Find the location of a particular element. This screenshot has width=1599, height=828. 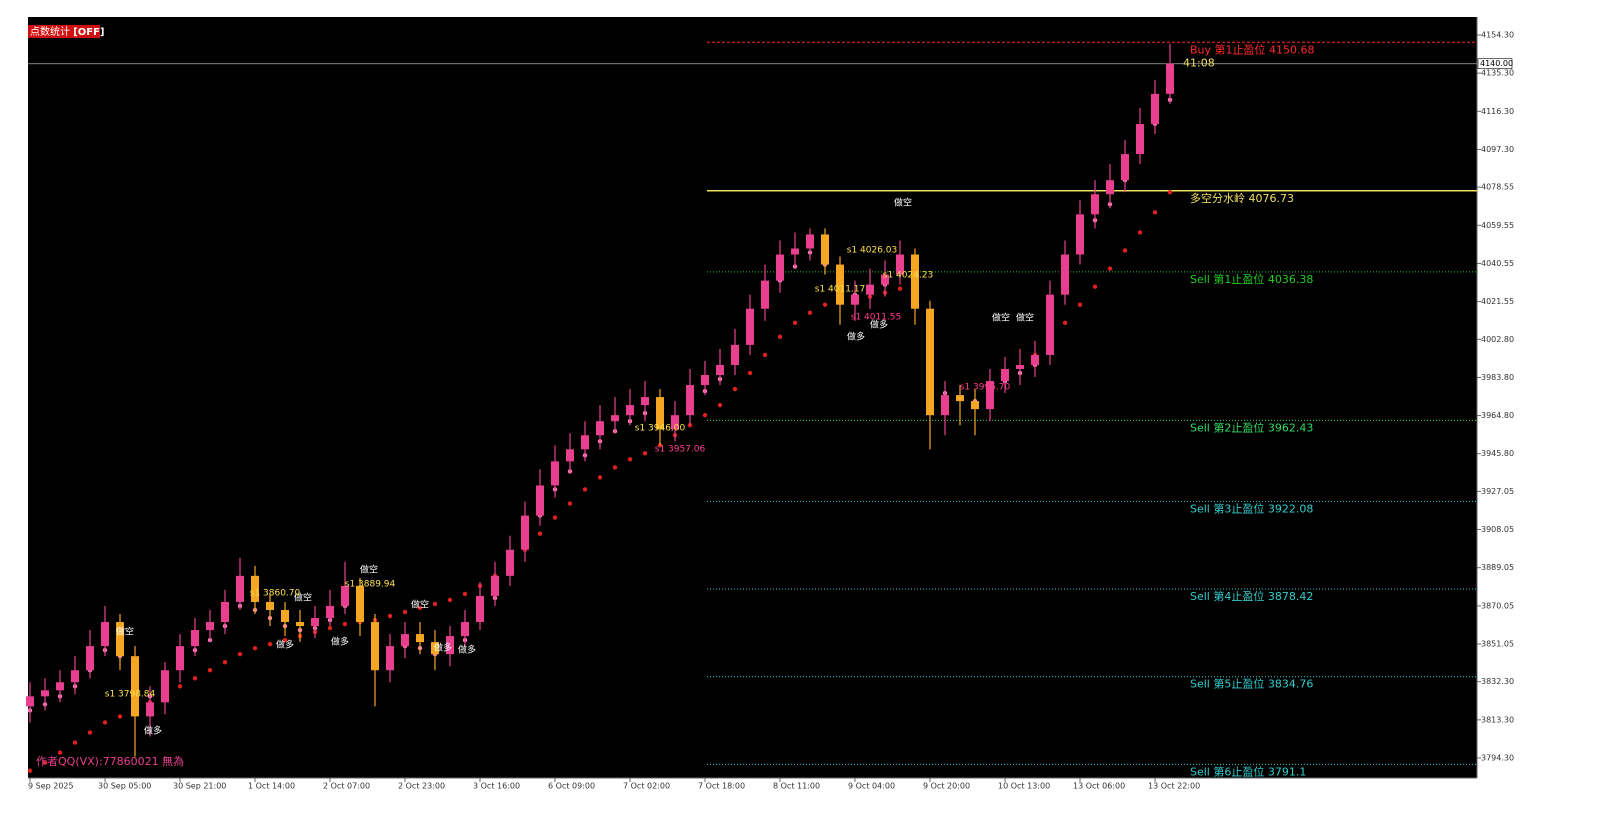

x-tick-label: 7 Oct 02:00 is located at coordinates (646, 786).